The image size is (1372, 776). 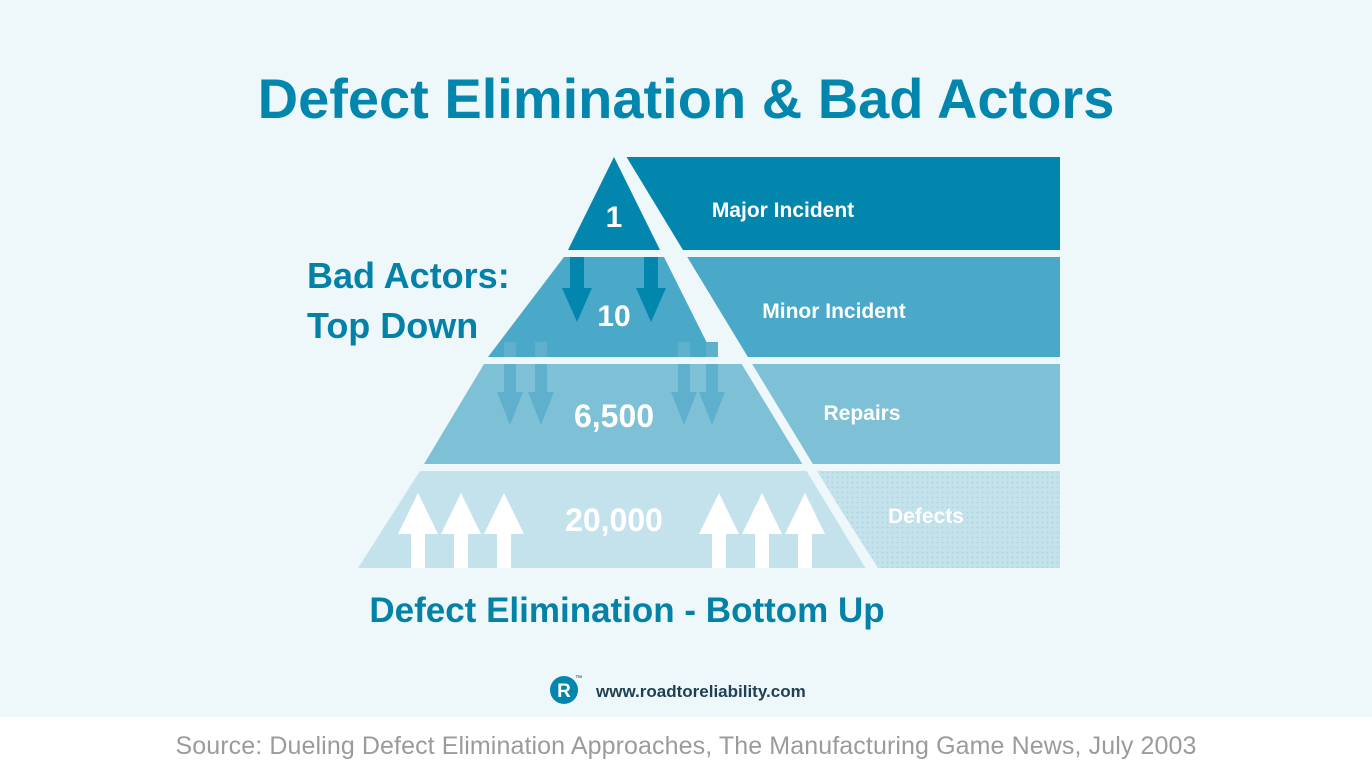 What do you see at coordinates (905, 414) in the screenshot?
I see `band-repairs` at bounding box center [905, 414].